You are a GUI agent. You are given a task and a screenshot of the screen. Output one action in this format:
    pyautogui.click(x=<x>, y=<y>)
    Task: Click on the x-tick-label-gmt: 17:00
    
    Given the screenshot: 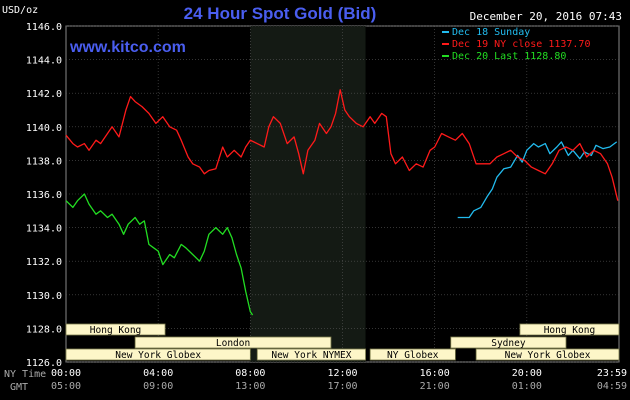 What is the action you would take?
    pyautogui.click(x=342, y=386)
    